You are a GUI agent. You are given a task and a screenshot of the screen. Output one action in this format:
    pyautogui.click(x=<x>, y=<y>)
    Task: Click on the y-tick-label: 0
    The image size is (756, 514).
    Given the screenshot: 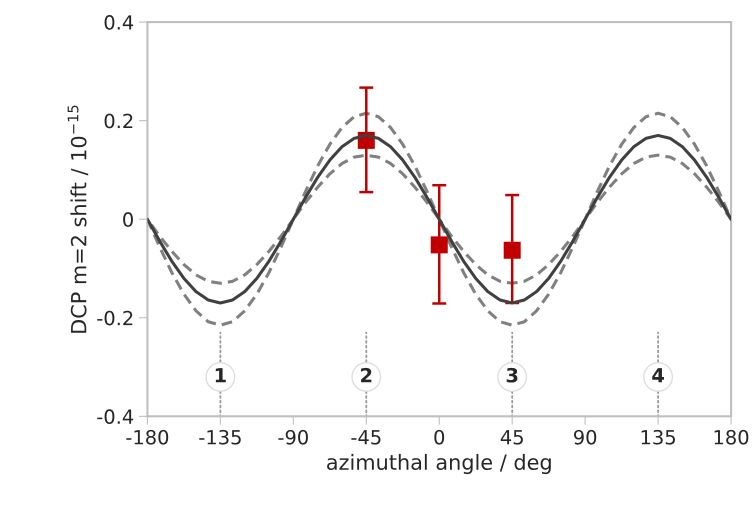 What is the action you would take?
    pyautogui.click(x=128, y=219)
    